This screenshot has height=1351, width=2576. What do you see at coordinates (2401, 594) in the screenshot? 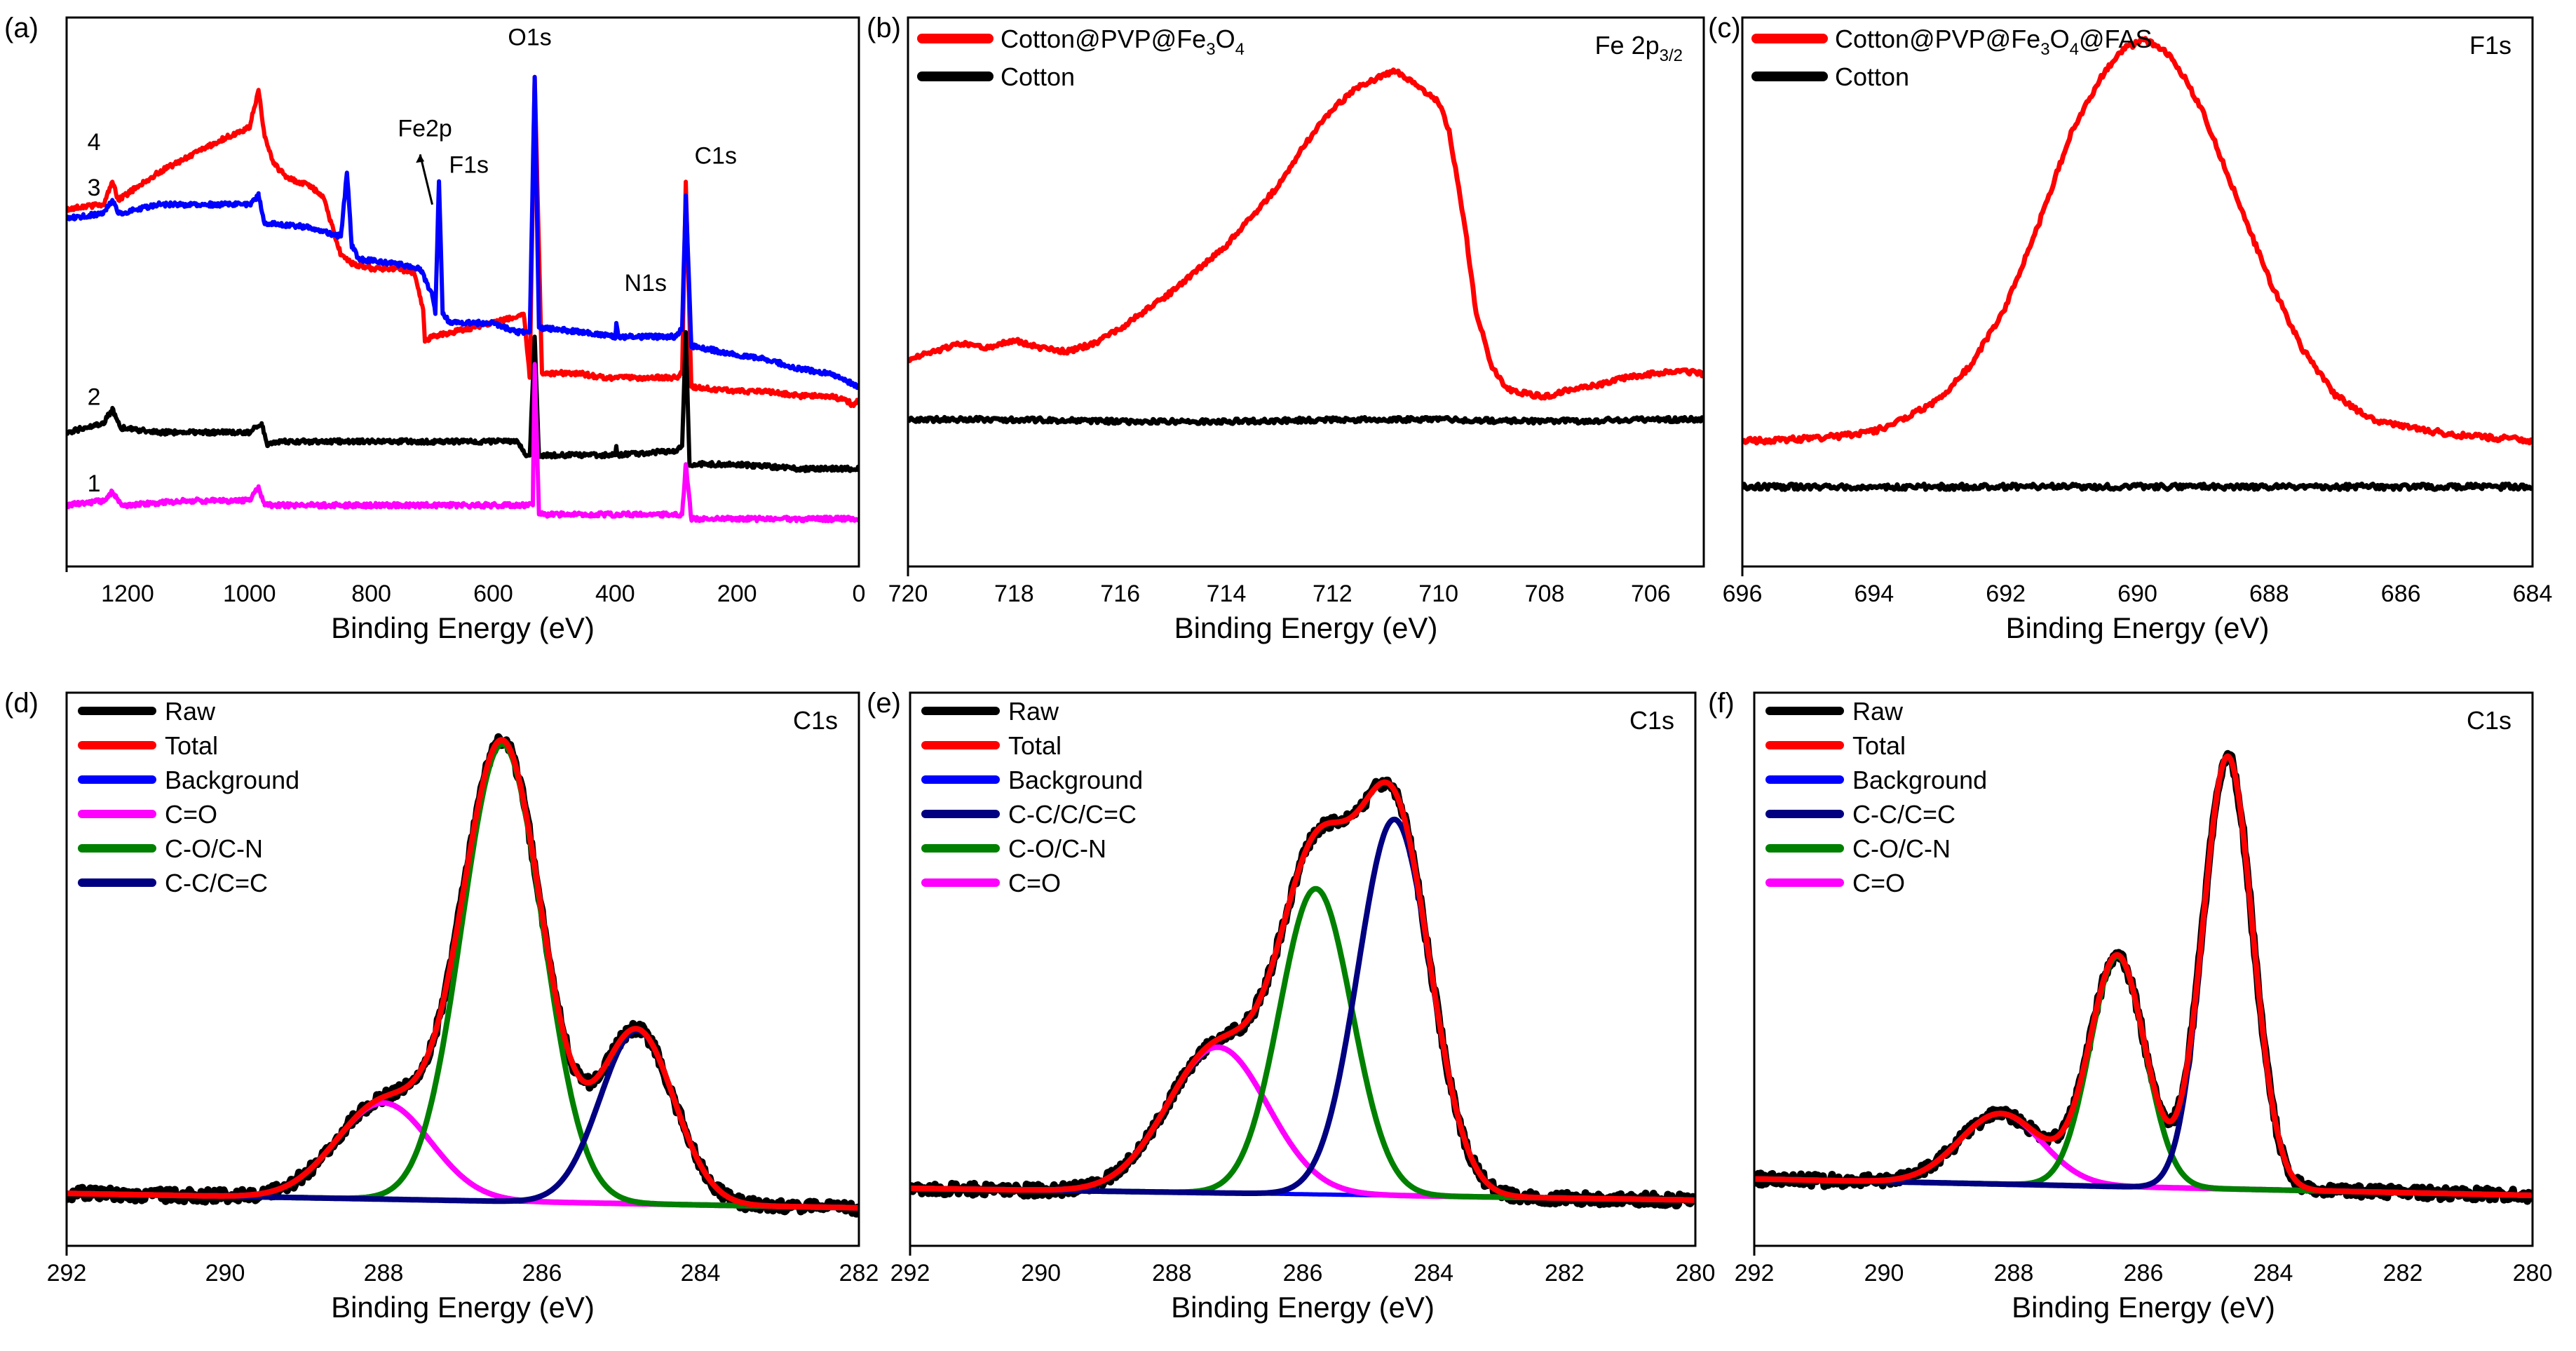
I see `x-tick-label: 686` at bounding box center [2401, 594].